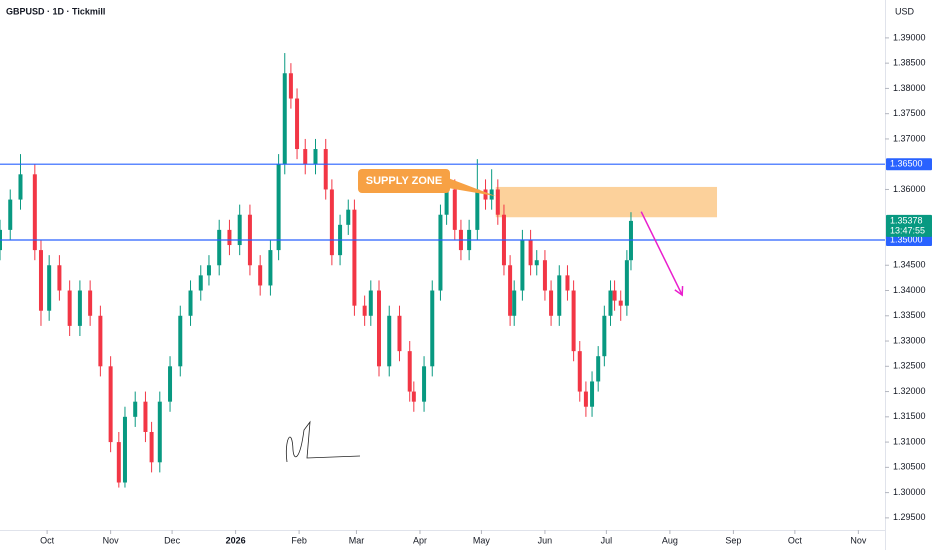  I want to click on y-tick-label: 1.38000, so click(909, 88).